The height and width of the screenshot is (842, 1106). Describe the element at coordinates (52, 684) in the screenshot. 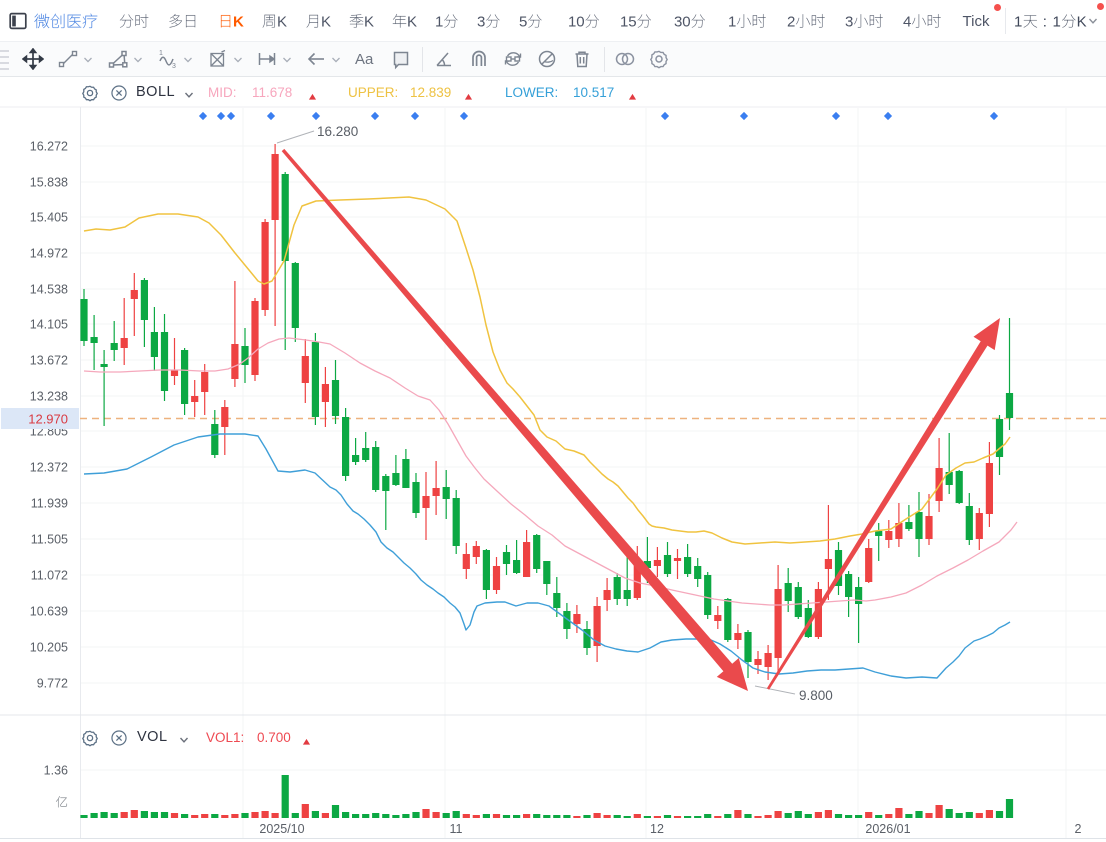

I see `svg-text: 9.772` at that location.